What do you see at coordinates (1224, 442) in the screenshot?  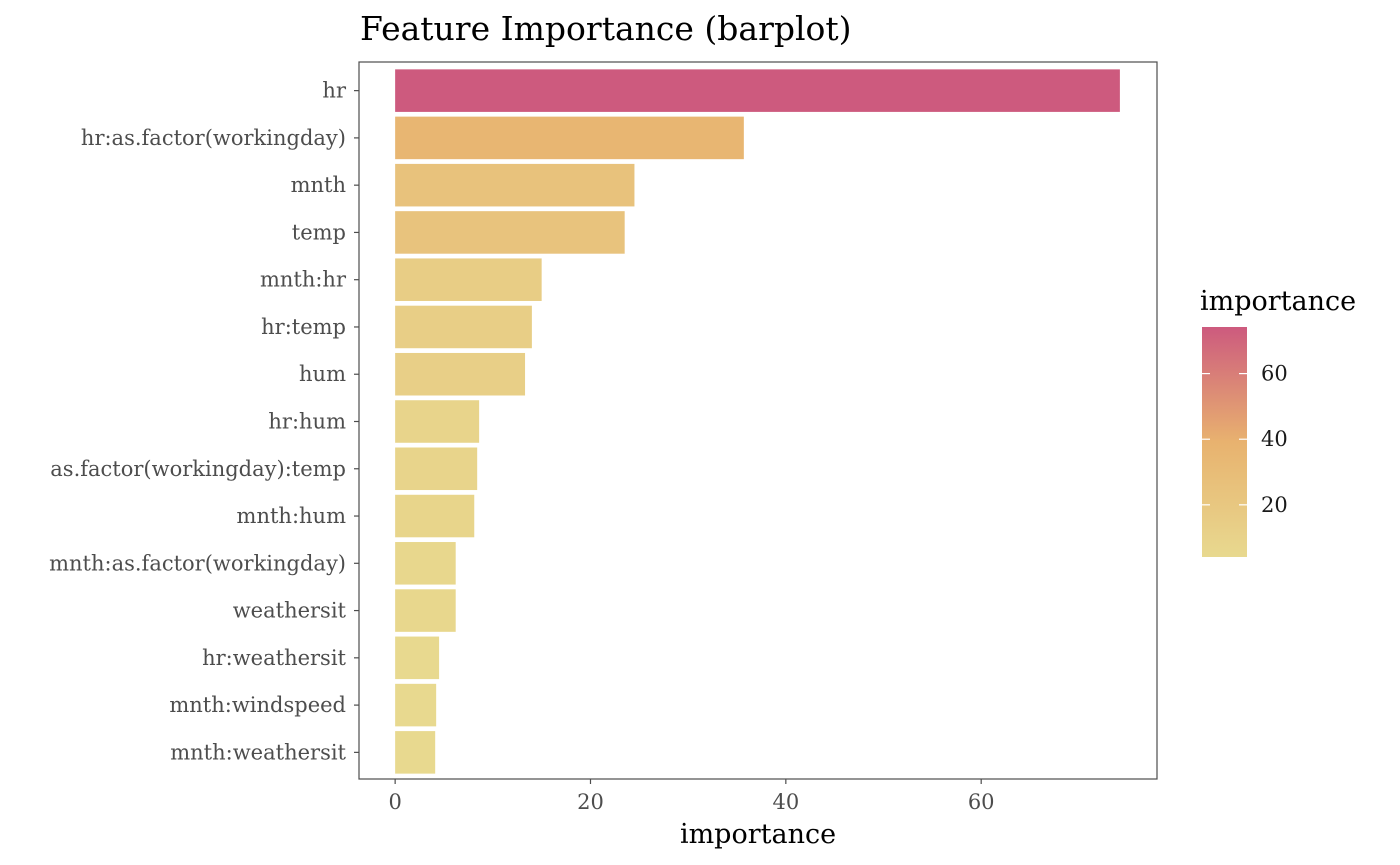 I see `legend-colorbar` at bounding box center [1224, 442].